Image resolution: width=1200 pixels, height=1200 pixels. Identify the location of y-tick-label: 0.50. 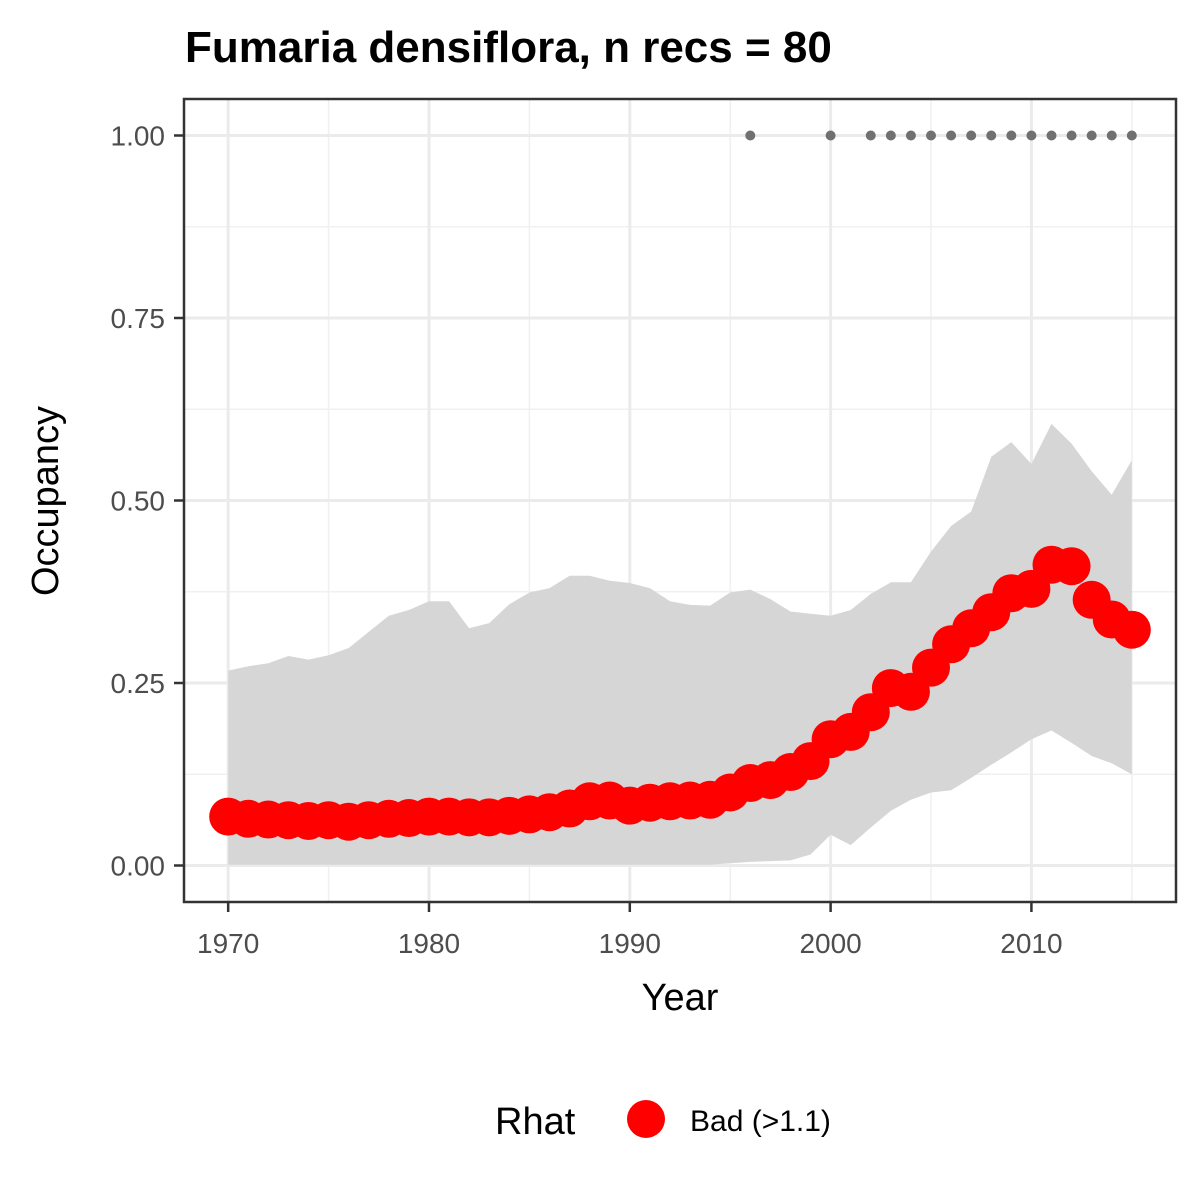
(138, 501).